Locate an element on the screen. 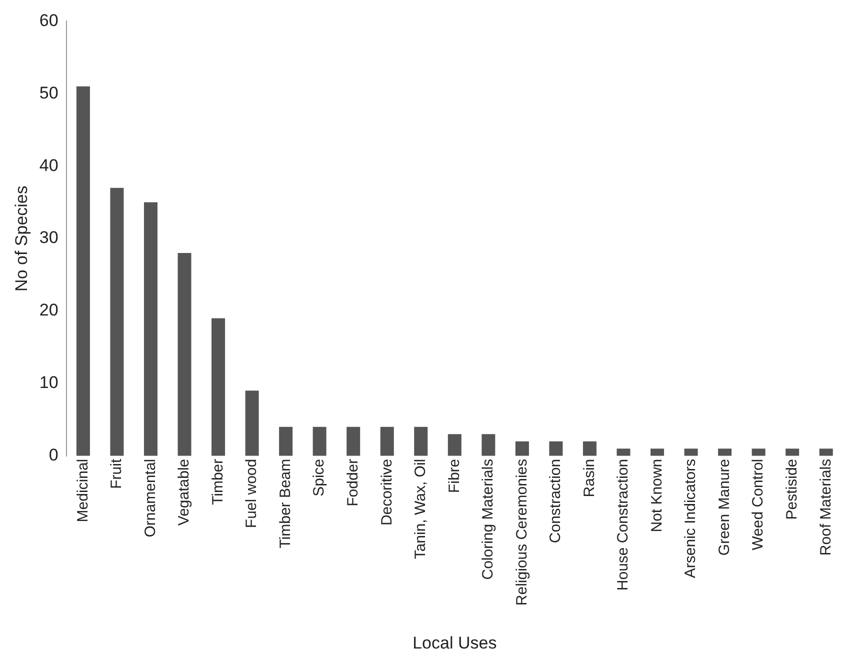 The width and height of the screenshot is (863, 671). x-tick-label: Decoritive is located at coordinates (387, 492).